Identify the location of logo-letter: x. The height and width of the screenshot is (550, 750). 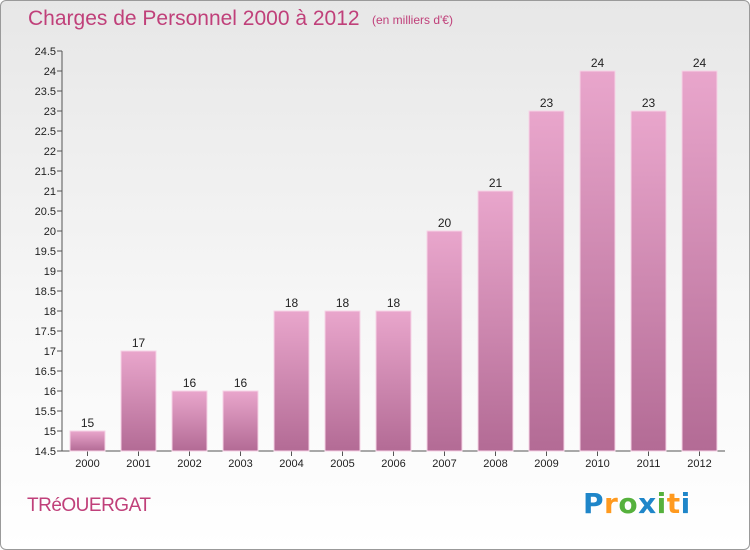
(647, 503).